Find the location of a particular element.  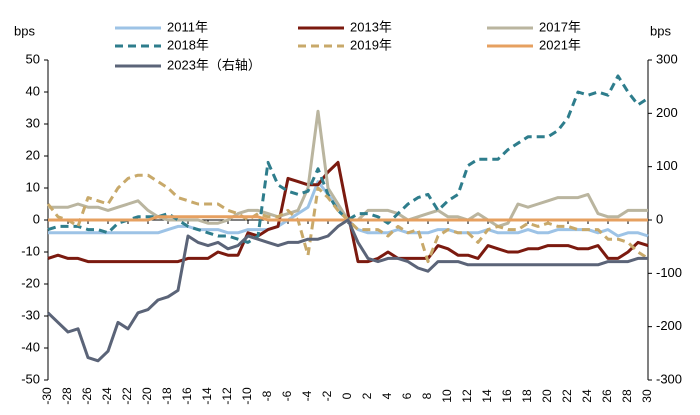

x-tick-label: 0 is located at coordinates (347, 395).